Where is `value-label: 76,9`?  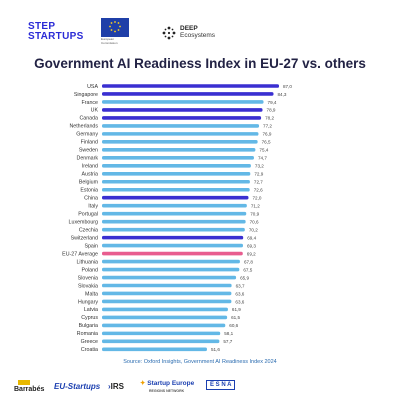
value-label: 76,9 is located at coordinates (266, 134).